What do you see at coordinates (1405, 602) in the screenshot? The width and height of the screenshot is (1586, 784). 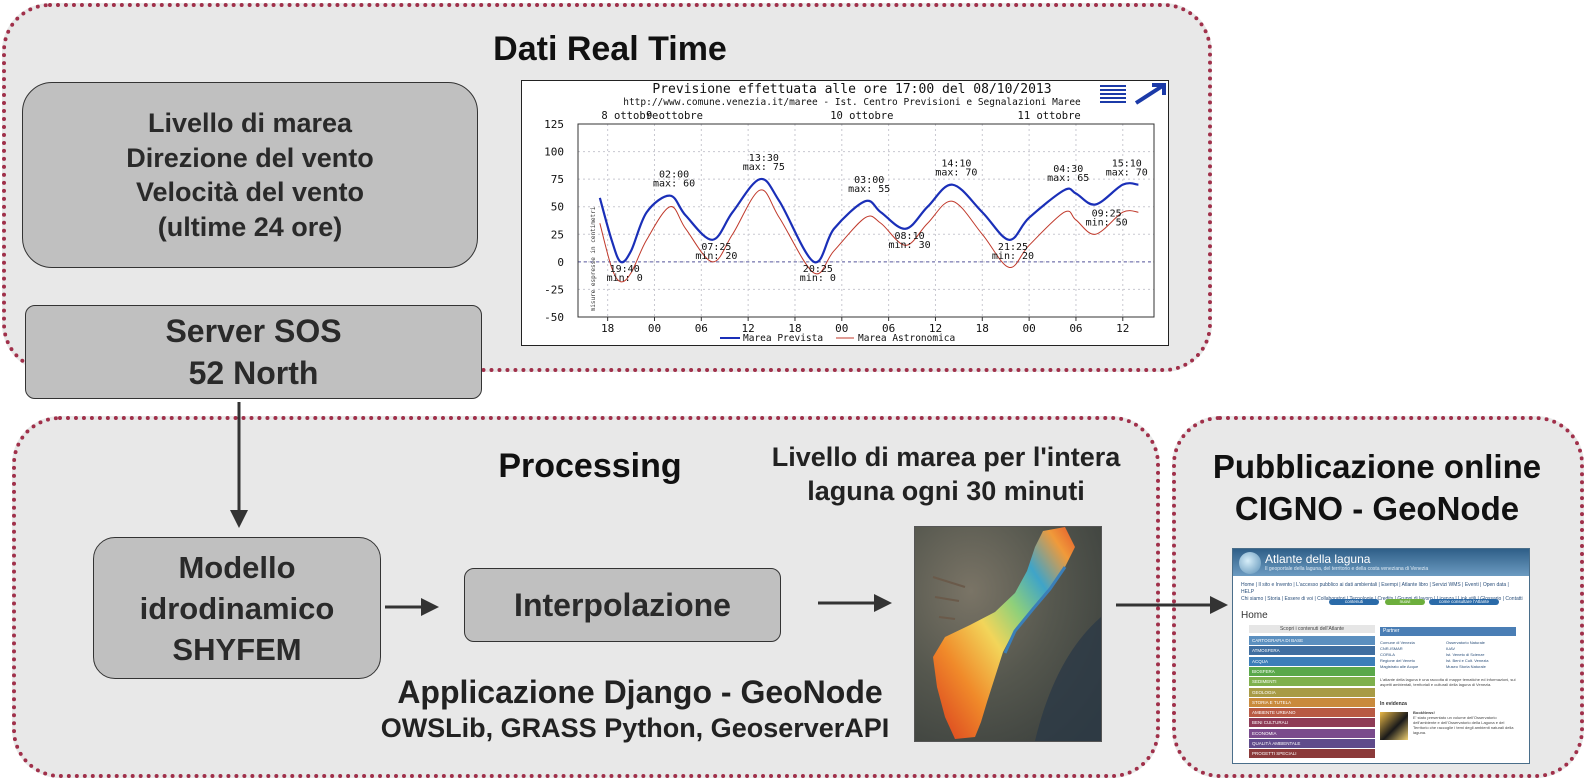 I see `site-button-1: nuovi` at bounding box center [1405, 602].